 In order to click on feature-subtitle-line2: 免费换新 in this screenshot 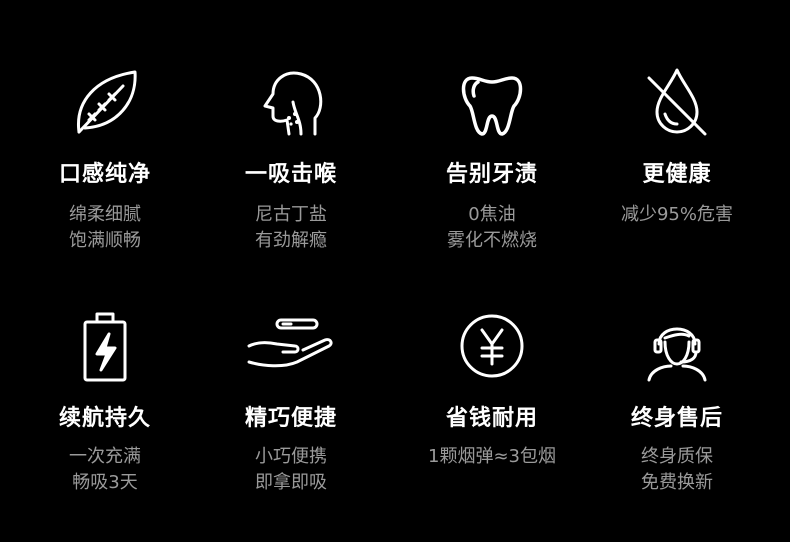, I will do `click(677, 482)`.